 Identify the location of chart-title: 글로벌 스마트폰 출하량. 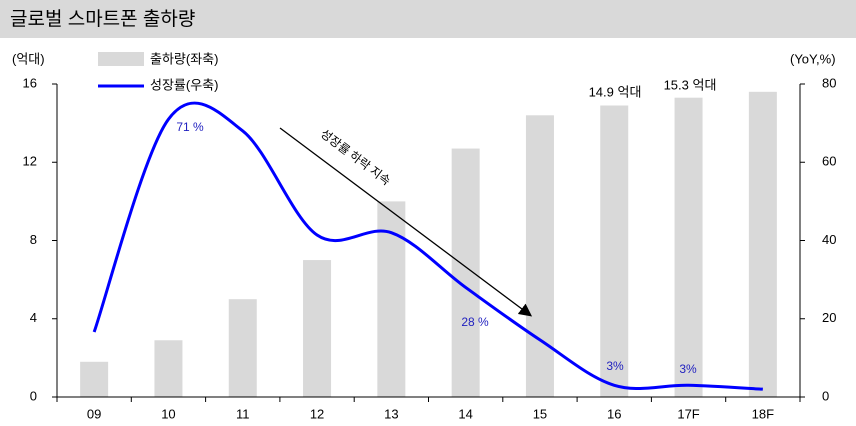
(102, 19).